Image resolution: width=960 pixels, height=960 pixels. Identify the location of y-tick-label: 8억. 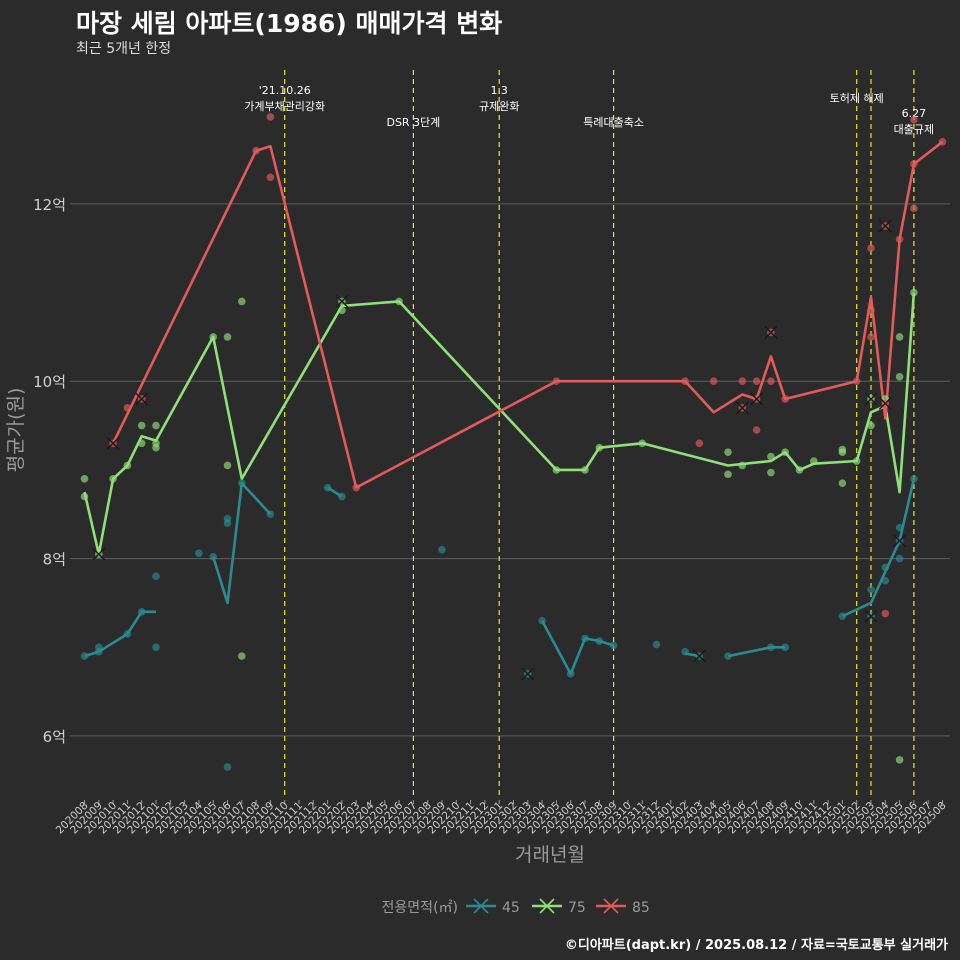
(54, 560).